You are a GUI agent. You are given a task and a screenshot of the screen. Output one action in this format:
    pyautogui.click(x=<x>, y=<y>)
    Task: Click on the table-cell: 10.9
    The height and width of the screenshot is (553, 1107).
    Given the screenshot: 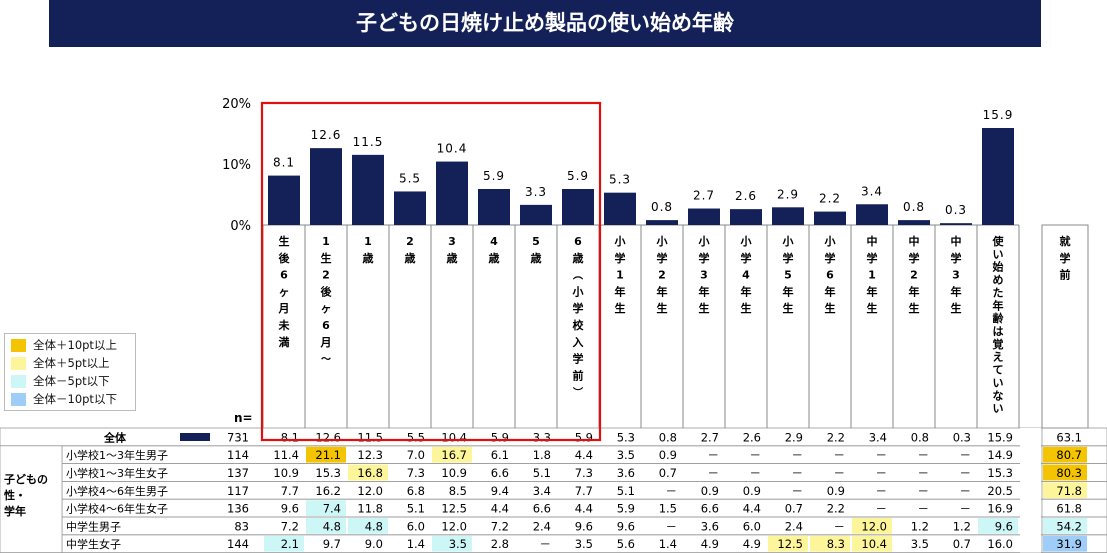 What is the action you would take?
    pyautogui.click(x=286, y=473)
    